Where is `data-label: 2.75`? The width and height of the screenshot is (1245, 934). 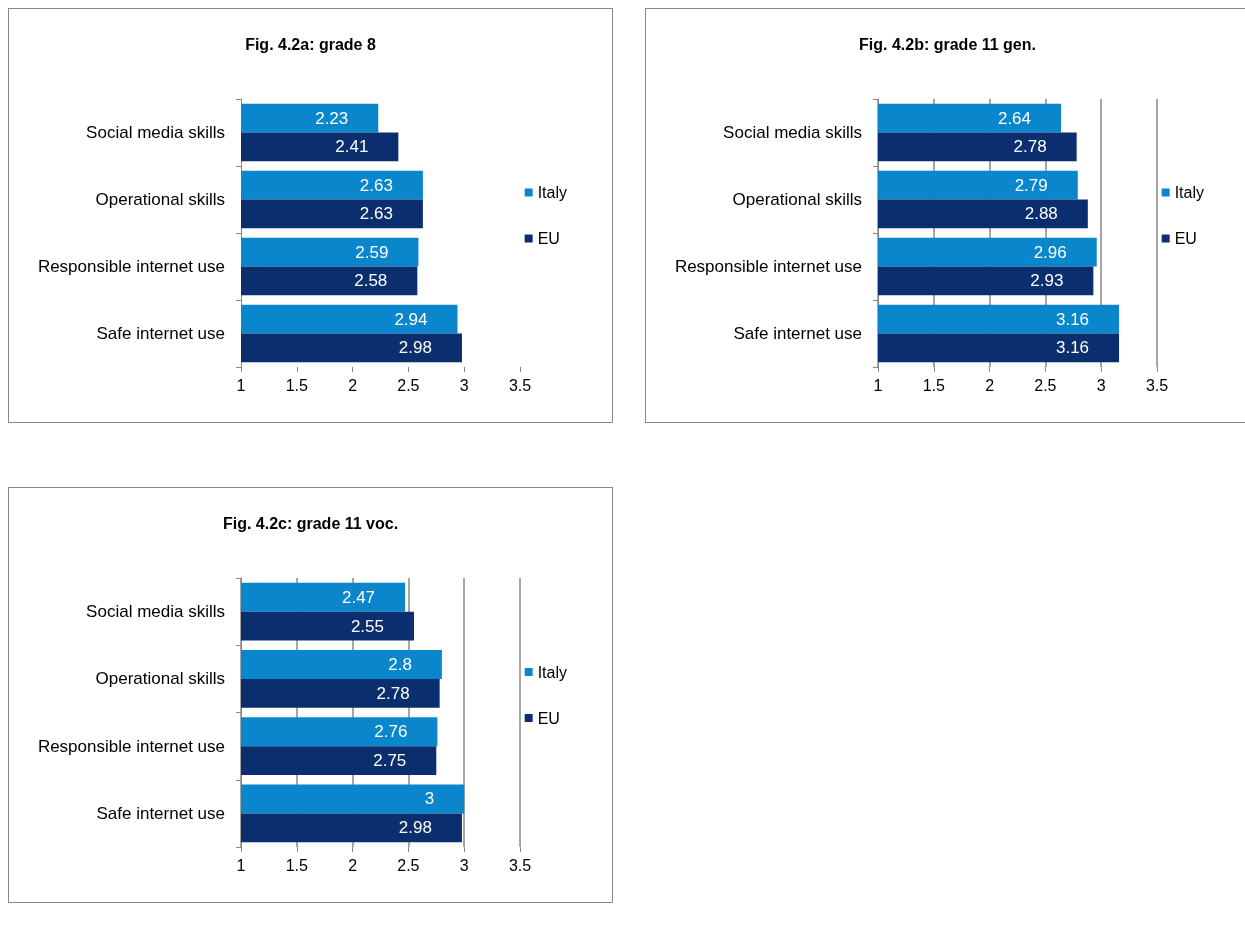
data-label: 2.75 is located at coordinates (390, 761).